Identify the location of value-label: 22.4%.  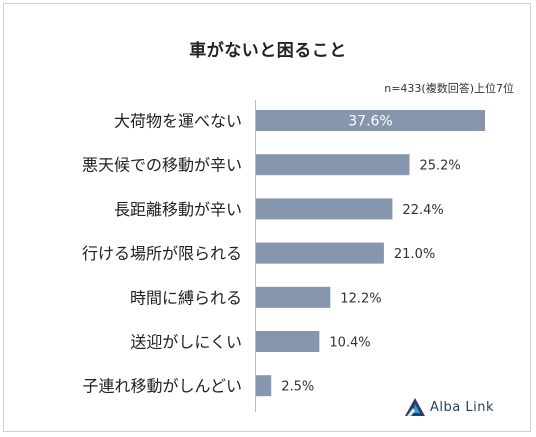
(422, 210).